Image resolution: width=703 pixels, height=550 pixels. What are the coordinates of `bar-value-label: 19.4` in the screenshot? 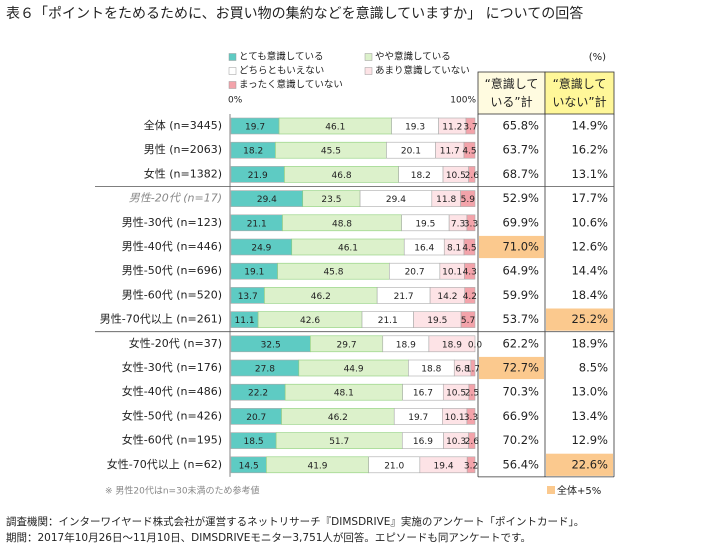 It's located at (444, 466).